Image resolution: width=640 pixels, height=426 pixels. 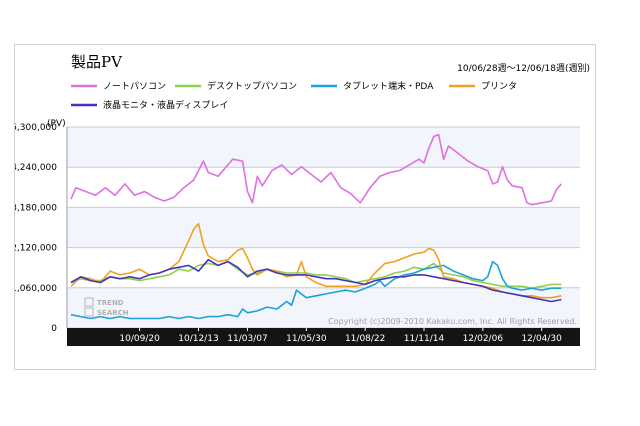 I want to click on x-tick-label: 12/04/30, so click(x=541, y=339).